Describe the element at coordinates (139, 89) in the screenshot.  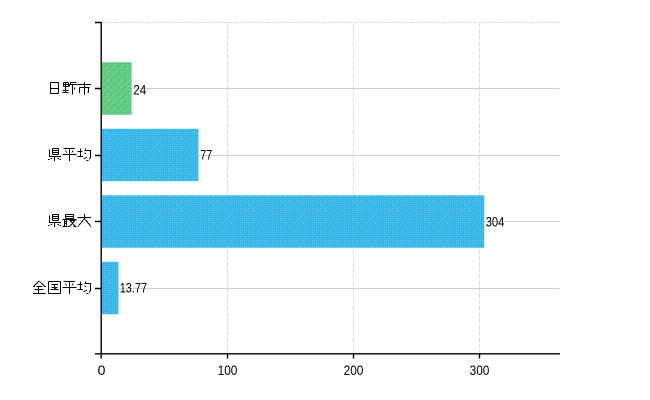
I see `svg-text: 24` at that location.